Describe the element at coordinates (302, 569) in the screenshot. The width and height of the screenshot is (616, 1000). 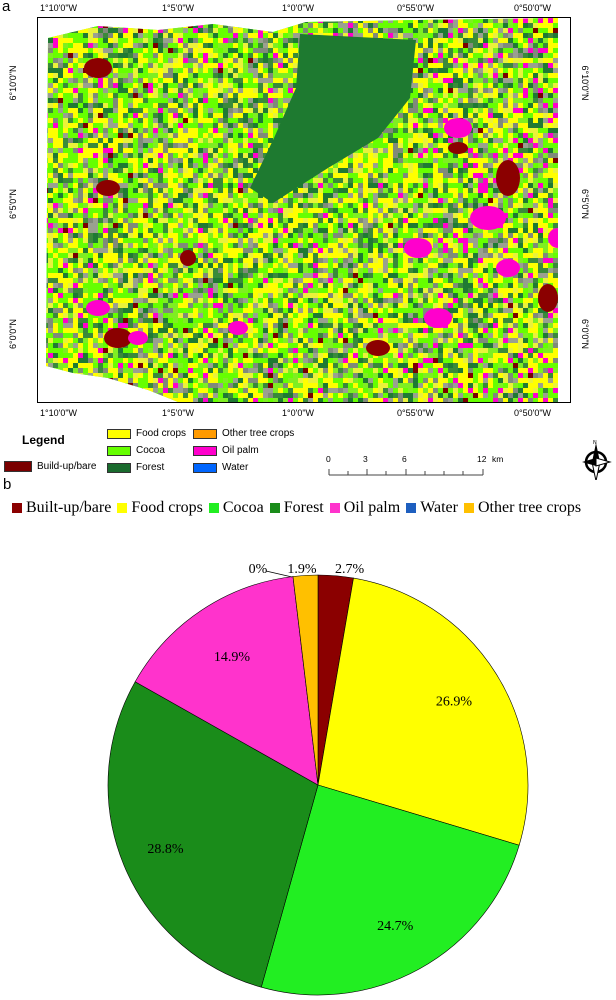
I see `pie-data-label: 1.9%` at that location.